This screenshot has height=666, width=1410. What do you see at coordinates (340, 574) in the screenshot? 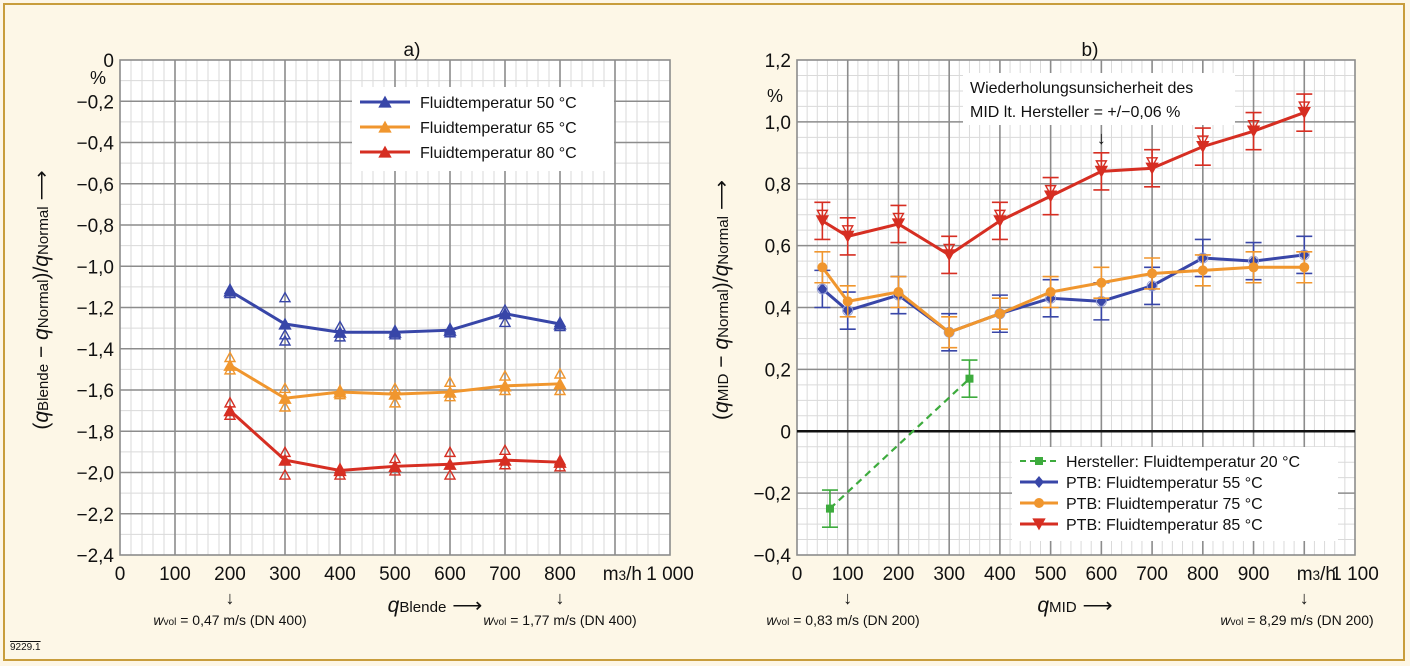
I see `x-tick-label: 400` at bounding box center [340, 574].